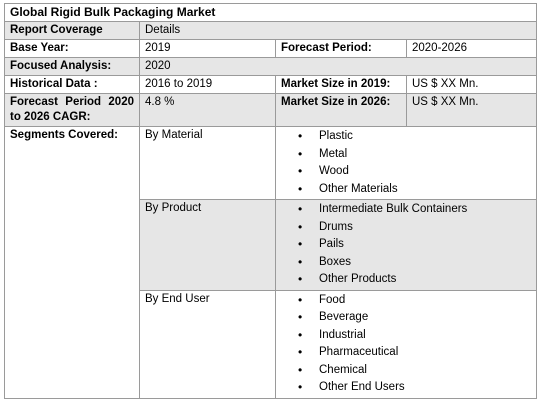  What do you see at coordinates (207, 245) in the screenshot?
I see `segment-name: By Product` at bounding box center [207, 245].